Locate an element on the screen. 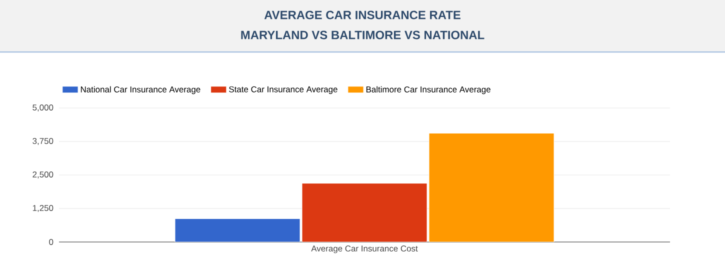 The width and height of the screenshot is (725, 279). y-tick-label: 5,000 is located at coordinates (43, 108).